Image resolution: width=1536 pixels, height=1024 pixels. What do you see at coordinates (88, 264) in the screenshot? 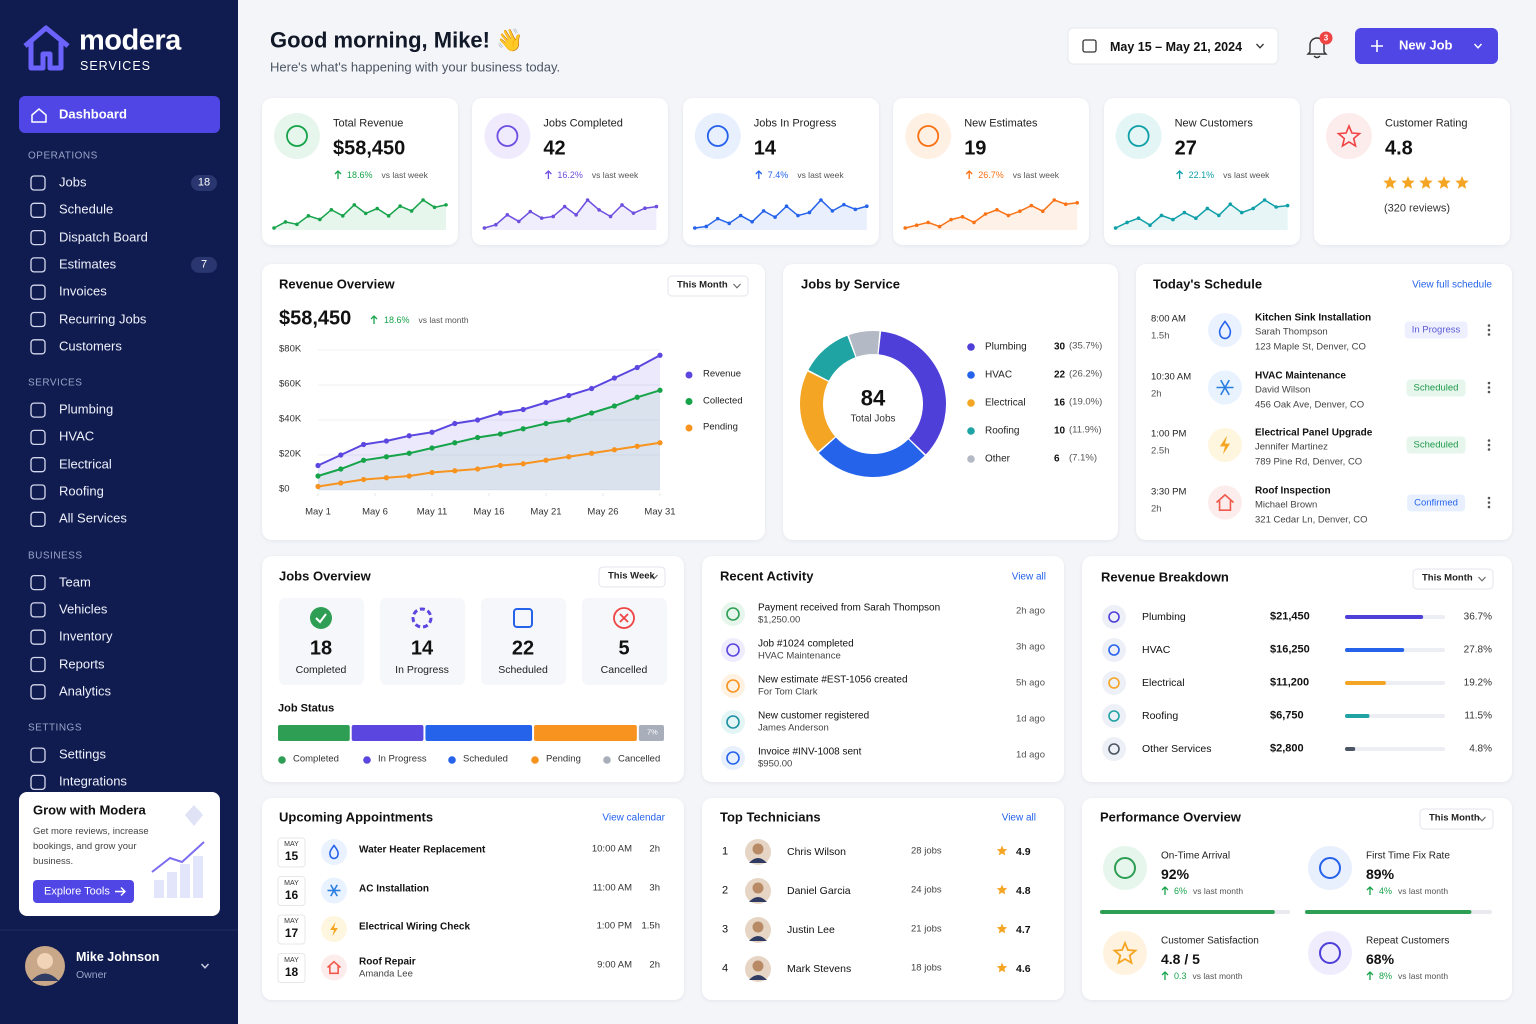
I see `nav-item: Estimates` at bounding box center [88, 264].